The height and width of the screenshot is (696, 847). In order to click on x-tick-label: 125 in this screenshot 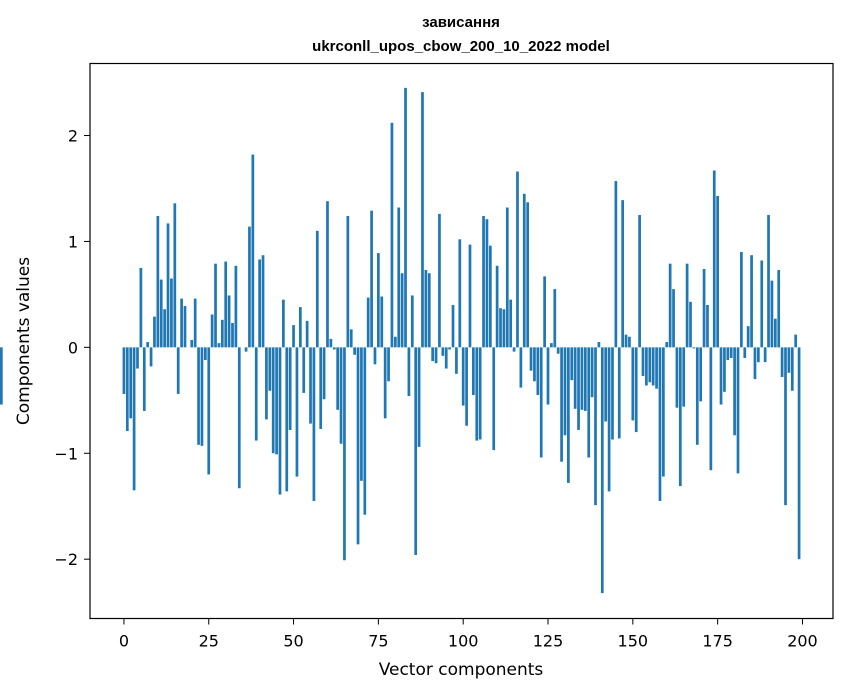, I will do `click(548, 641)`.